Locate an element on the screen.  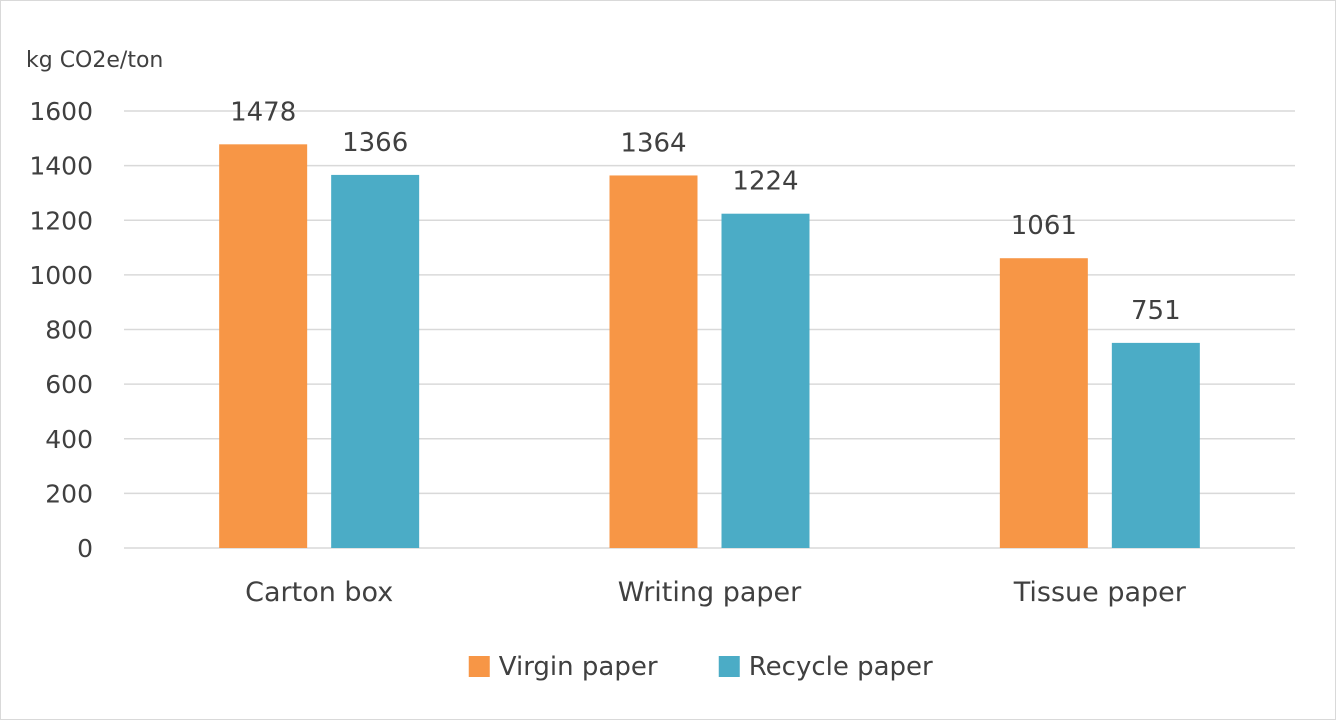
y-tick-label: 1200 is located at coordinates (61, 220).